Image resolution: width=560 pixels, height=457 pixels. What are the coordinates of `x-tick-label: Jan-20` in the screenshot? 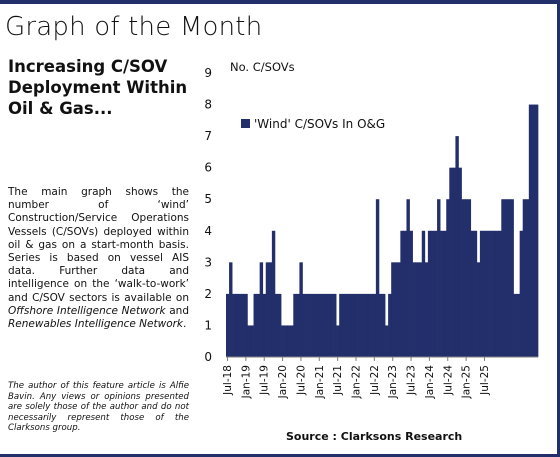 It's located at (283, 382).